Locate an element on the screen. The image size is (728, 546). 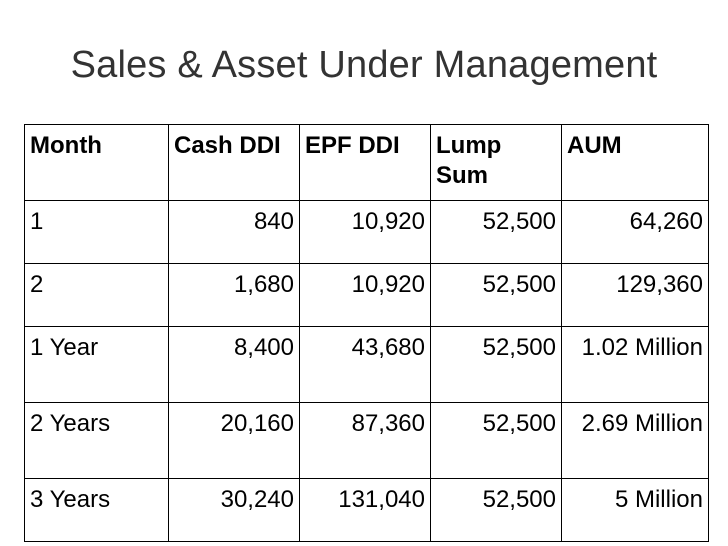
header-cash-ddi: Cash DDI is located at coordinates (234, 162).